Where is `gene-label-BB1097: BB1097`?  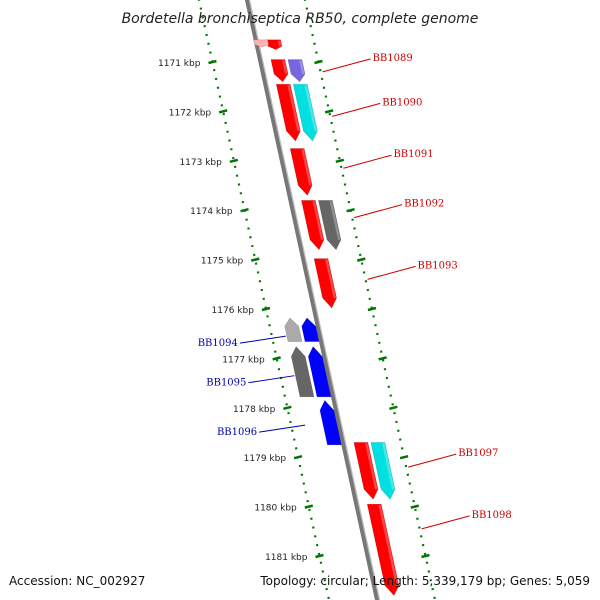 gene-label-BB1097: BB1097 is located at coordinates (453, 458).